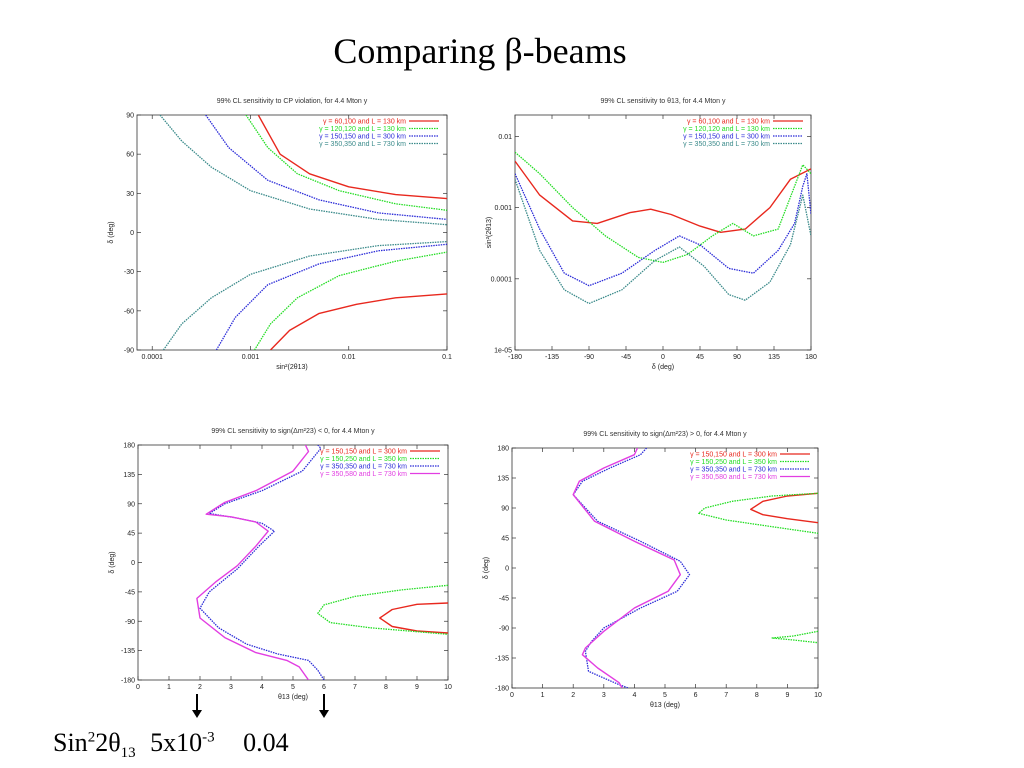 This screenshot has height=768, width=1024. Describe the element at coordinates (448, 687) in the screenshot. I see `x-tick-label: 10` at that location.